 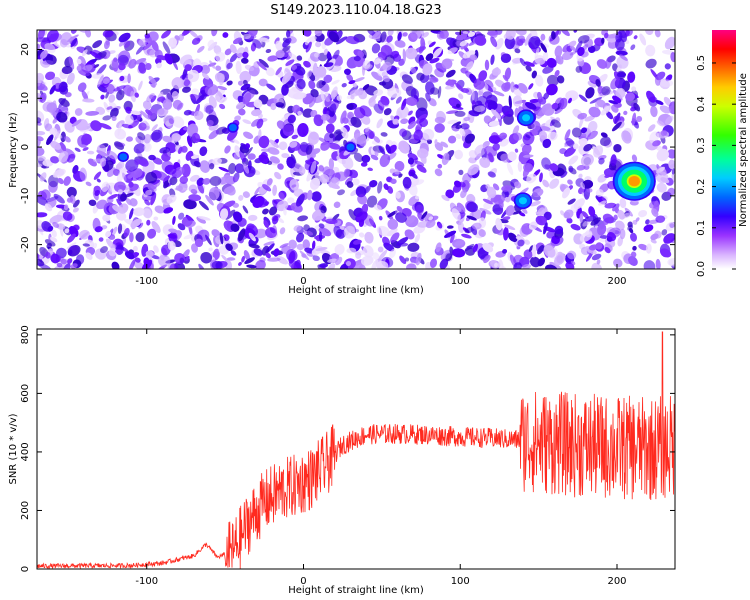 I want to click on x-tick-label: 100, so click(x=460, y=281).